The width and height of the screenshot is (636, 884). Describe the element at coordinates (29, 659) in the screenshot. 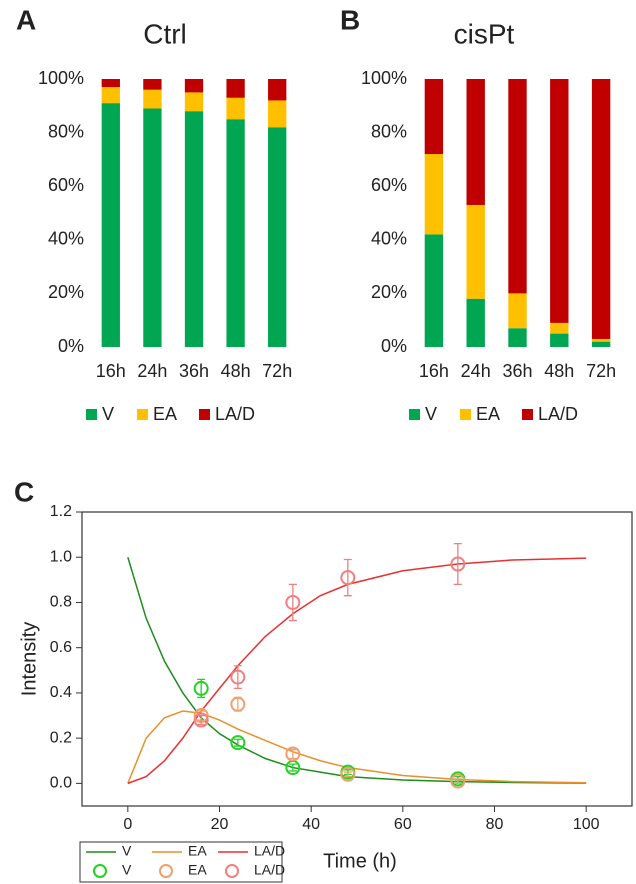

I see `y-axis-title: Intensity` at that location.